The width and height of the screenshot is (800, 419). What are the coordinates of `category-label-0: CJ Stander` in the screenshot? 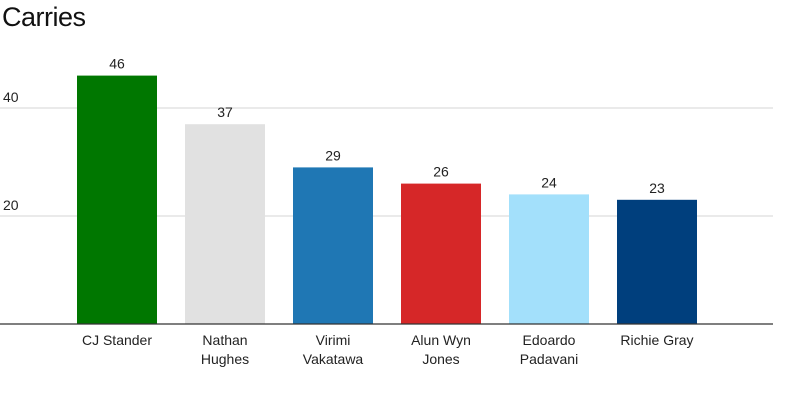 It's located at (117, 340).